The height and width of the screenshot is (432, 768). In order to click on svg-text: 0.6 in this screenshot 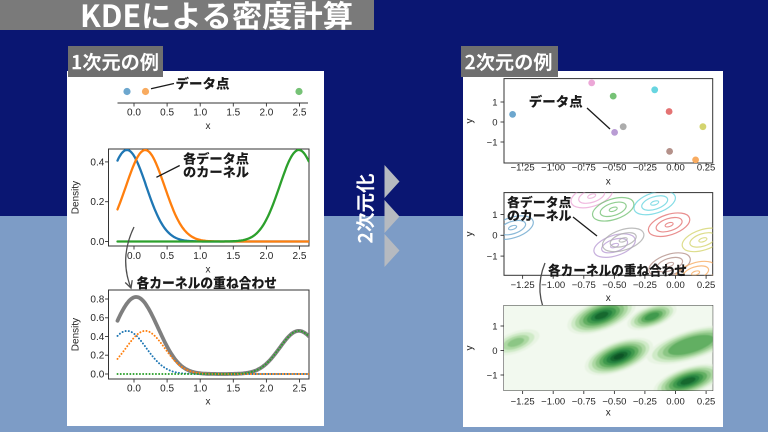, I will do `click(97, 318)`.